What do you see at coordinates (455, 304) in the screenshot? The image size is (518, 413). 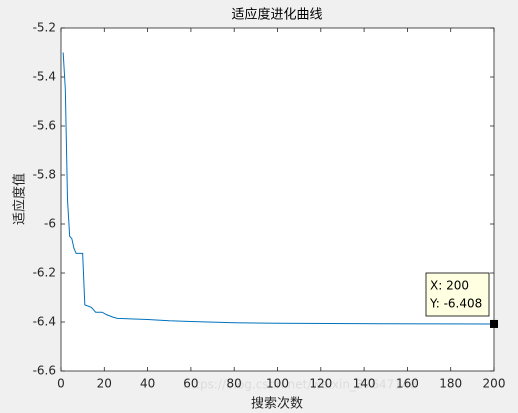 I see `datatip-y: Y: -6.408` at bounding box center [455, 304].